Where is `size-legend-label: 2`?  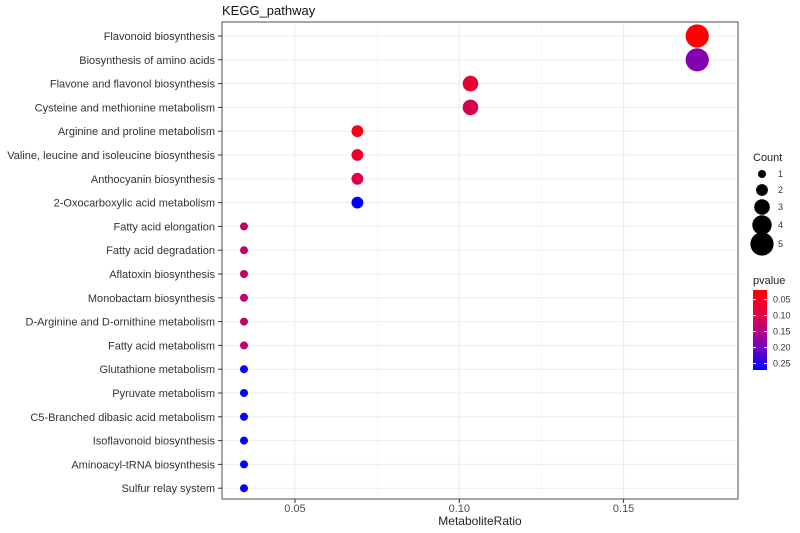 size-legend-label: 2 is located at coordinates (780, 190).